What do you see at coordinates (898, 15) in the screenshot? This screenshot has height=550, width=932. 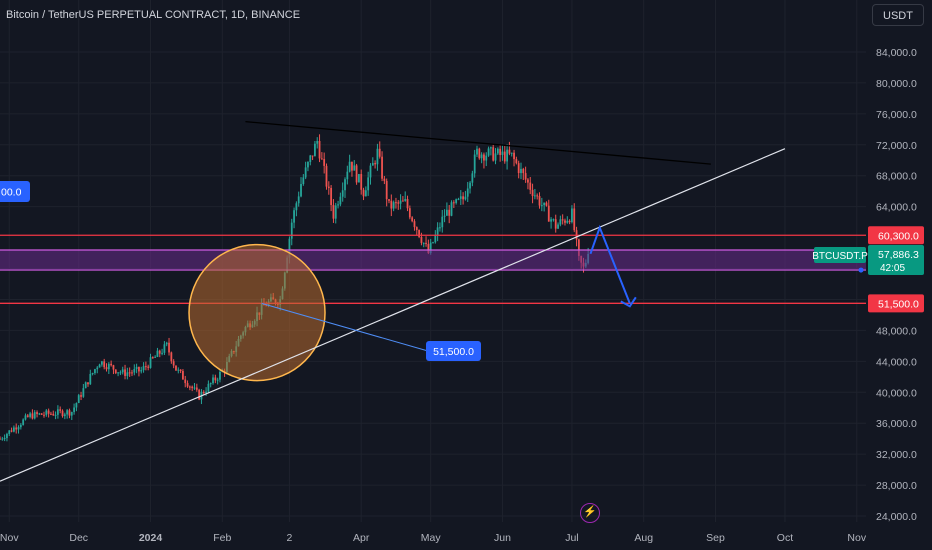 I see `currency-button: USDT` at bounding box center [898, 15].